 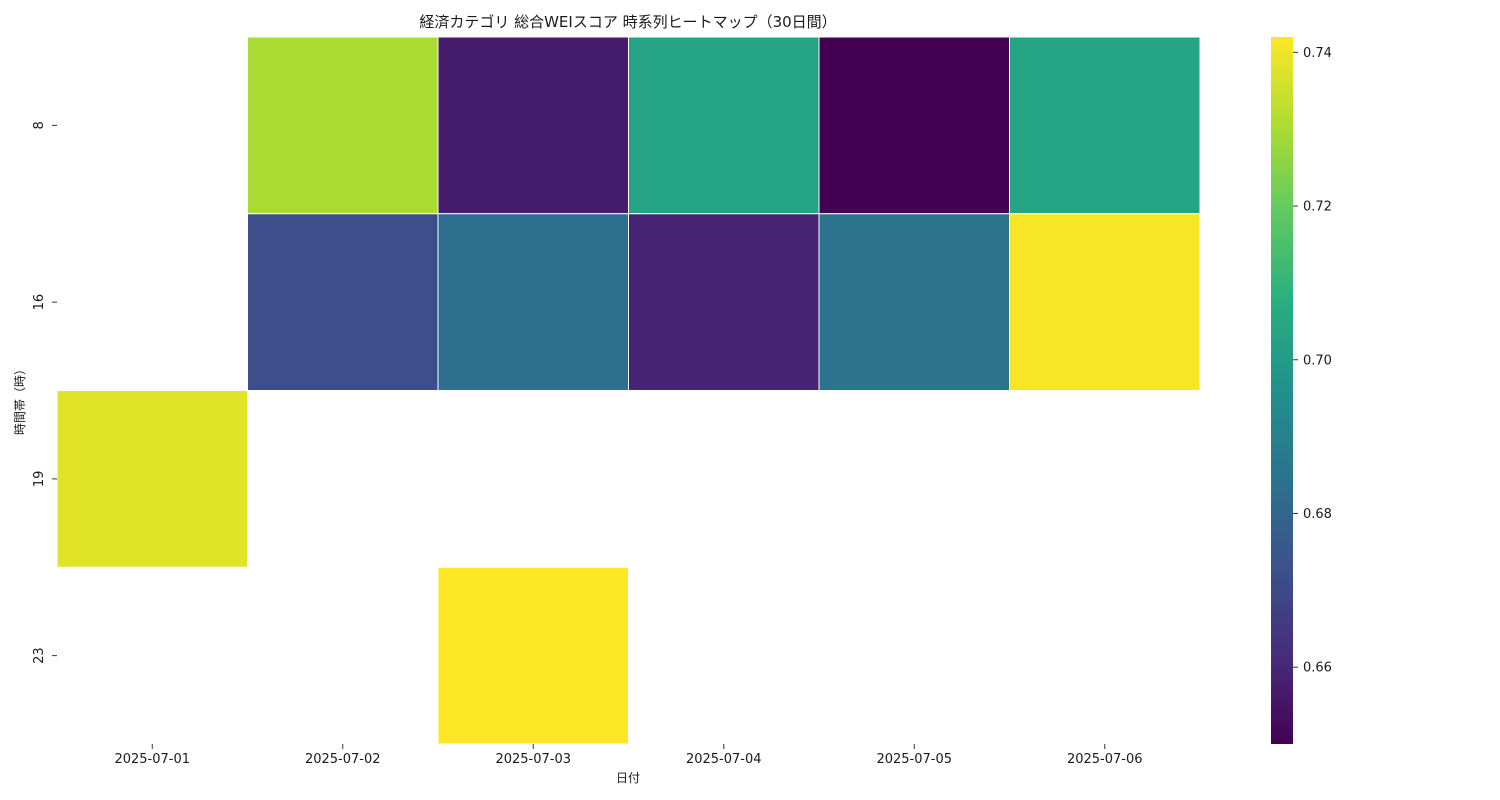 I want to click on y-axis-label: 時間帯（時）, so click(x=20, y=399).